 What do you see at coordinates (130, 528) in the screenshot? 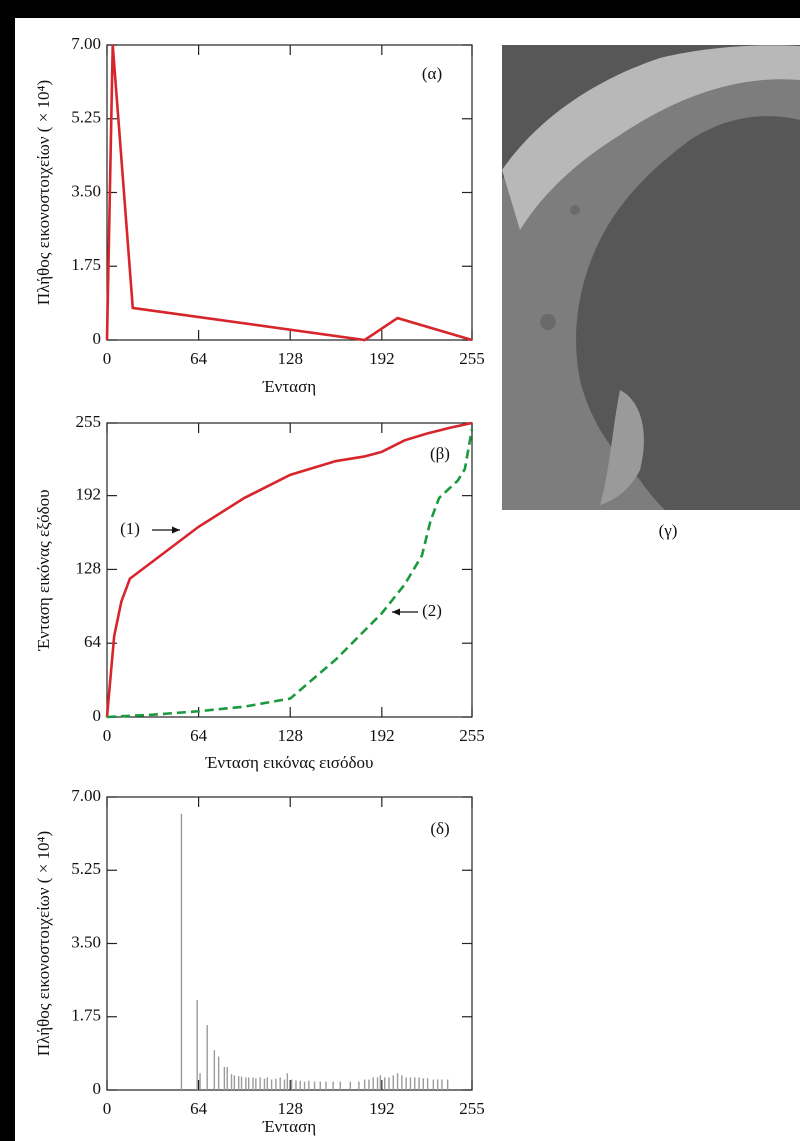
I see `series-label: (1)` at bounding box center [130, 528].